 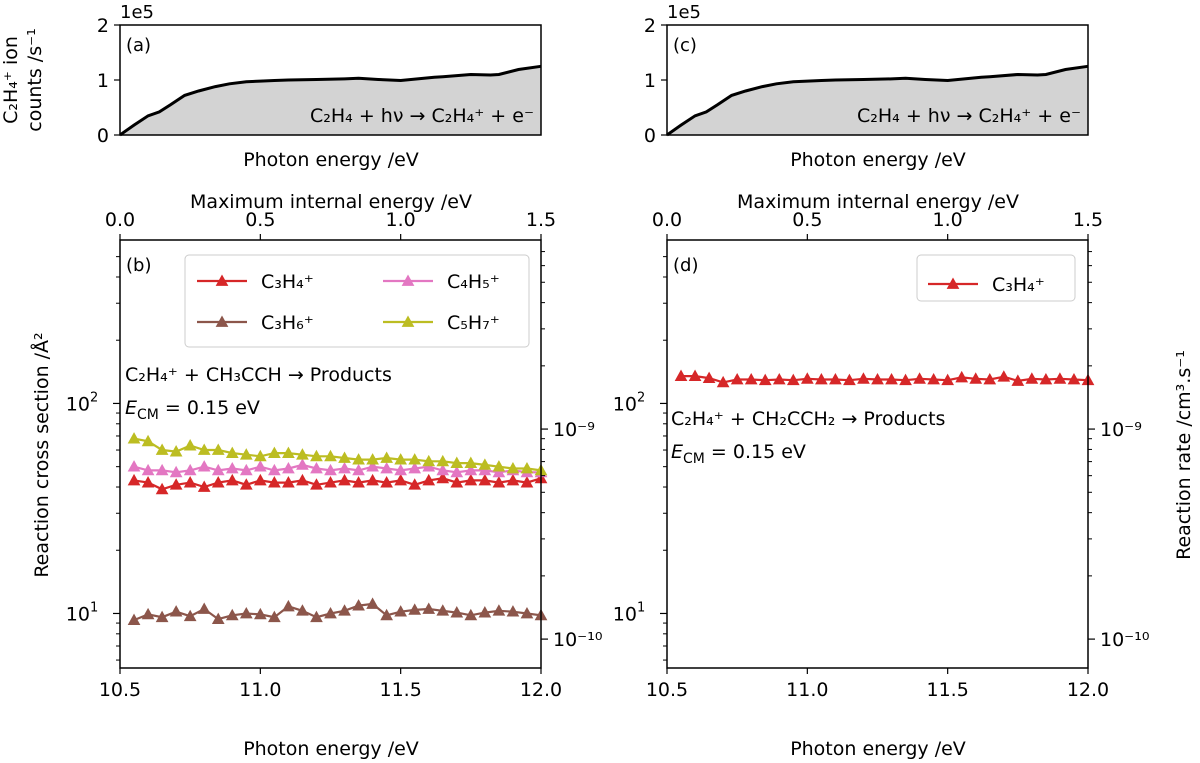 I want to click on pb-top-x-tick-label: 1.0, so click(x=401, y=220).